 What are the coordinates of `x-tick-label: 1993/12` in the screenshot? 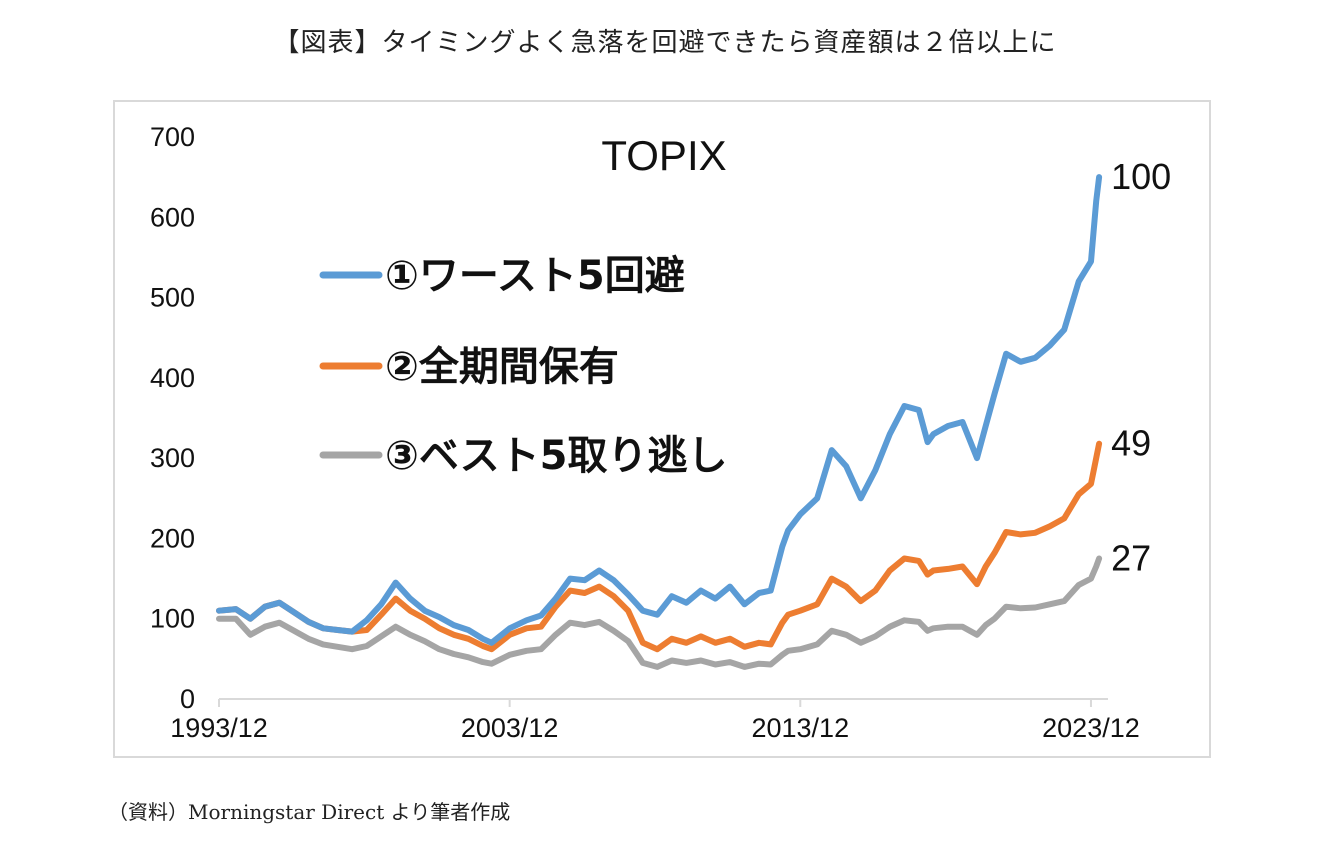 It's located at (219, 728).